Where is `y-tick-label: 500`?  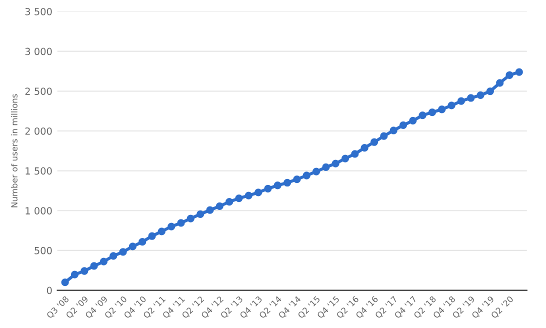 y-tick-label: 500 is located at coordinates (43, 250).